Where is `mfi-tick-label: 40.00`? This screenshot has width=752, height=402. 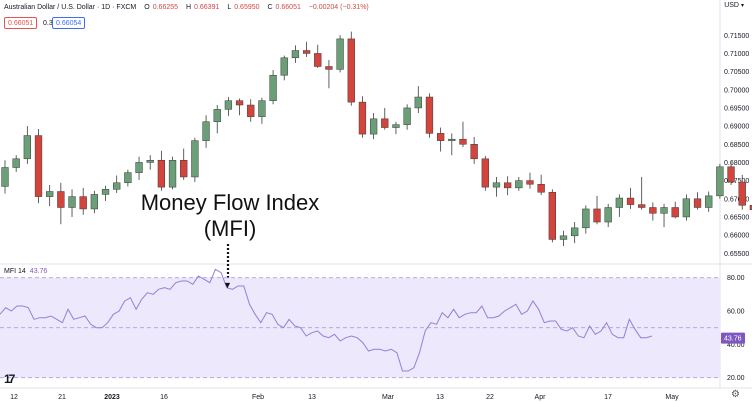 mfi-tick-label: 40.00 is located at coordinates (736, 345).